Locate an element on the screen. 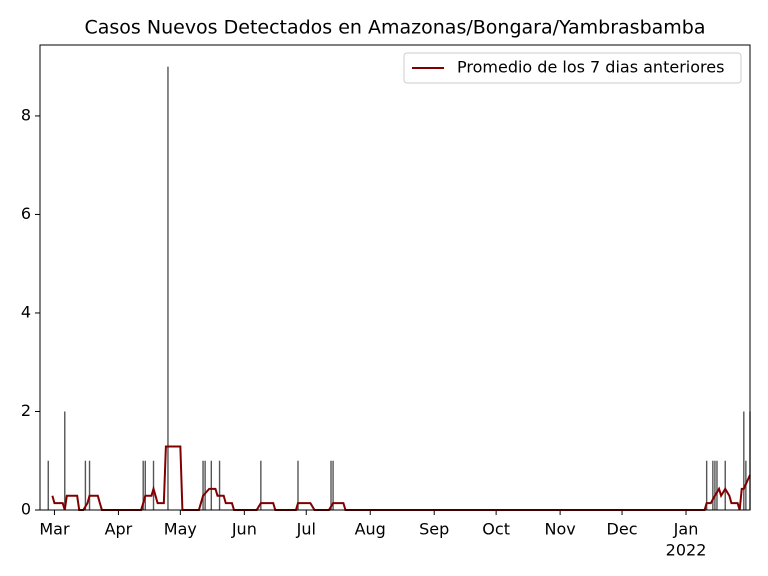  x-tick-label: Nov is located at coordinates (559, 529).